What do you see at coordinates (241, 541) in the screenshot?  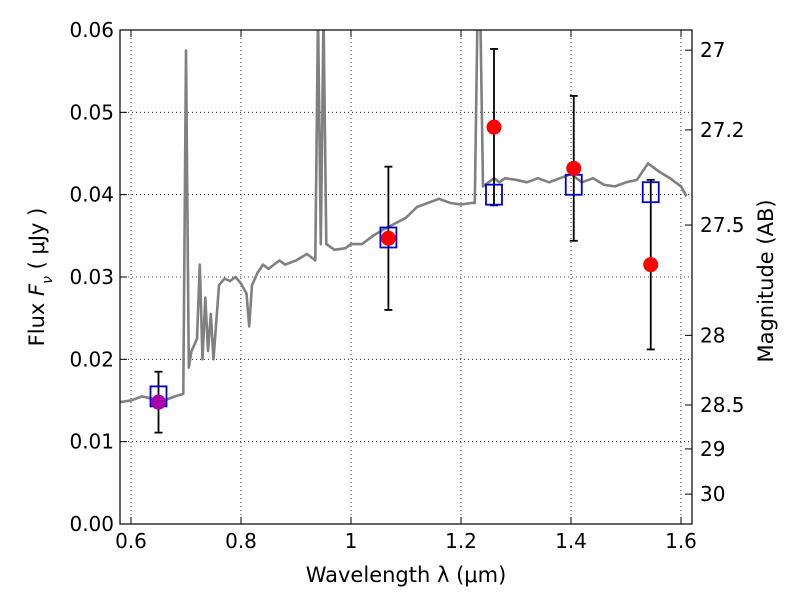 I see `x-tick-label: 0.8` at bounding box center [241, 541].